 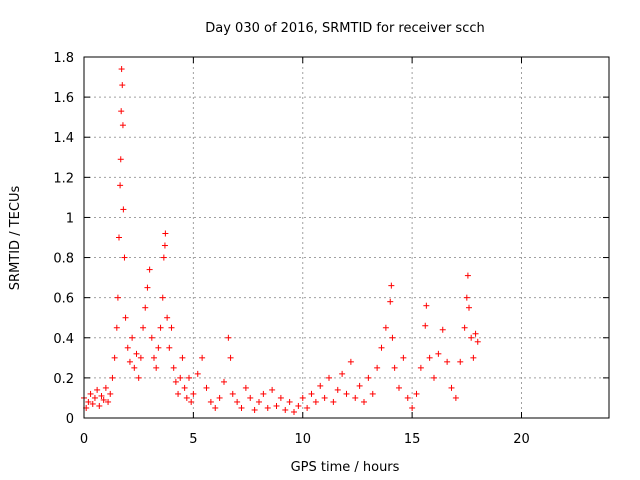 What do you see at coordinates (302, 439) in the screenshot?
I see `x-tick-label: 10` at bounding box center [302, 439].